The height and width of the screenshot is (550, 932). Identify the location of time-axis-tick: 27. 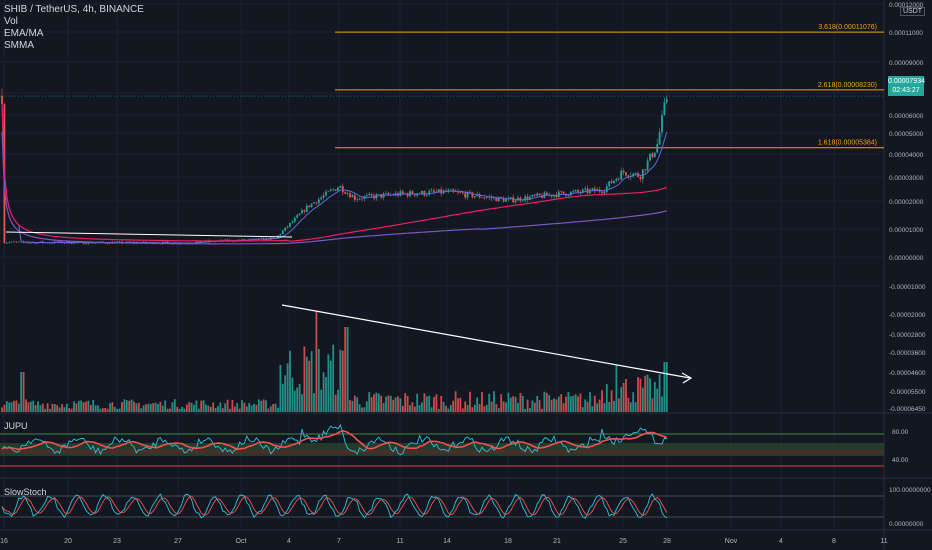
(178, 541).